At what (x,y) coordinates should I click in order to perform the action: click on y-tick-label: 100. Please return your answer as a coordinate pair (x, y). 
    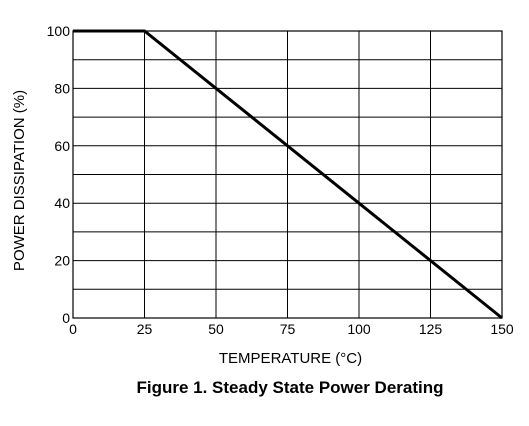
    Looking at the image, I should click on (59, 31).